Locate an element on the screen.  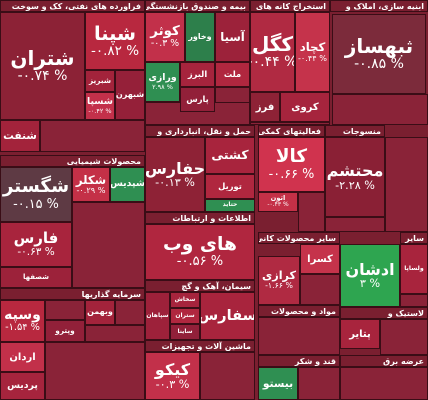
stock-name: شکلر is located at coordinates (91, 179).